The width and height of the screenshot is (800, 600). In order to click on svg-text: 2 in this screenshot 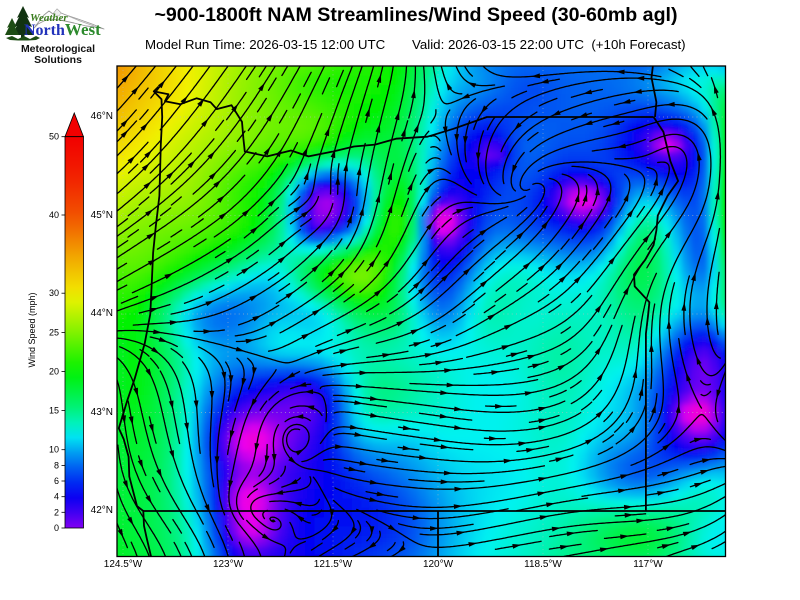, I will do `click(56, 512)`.